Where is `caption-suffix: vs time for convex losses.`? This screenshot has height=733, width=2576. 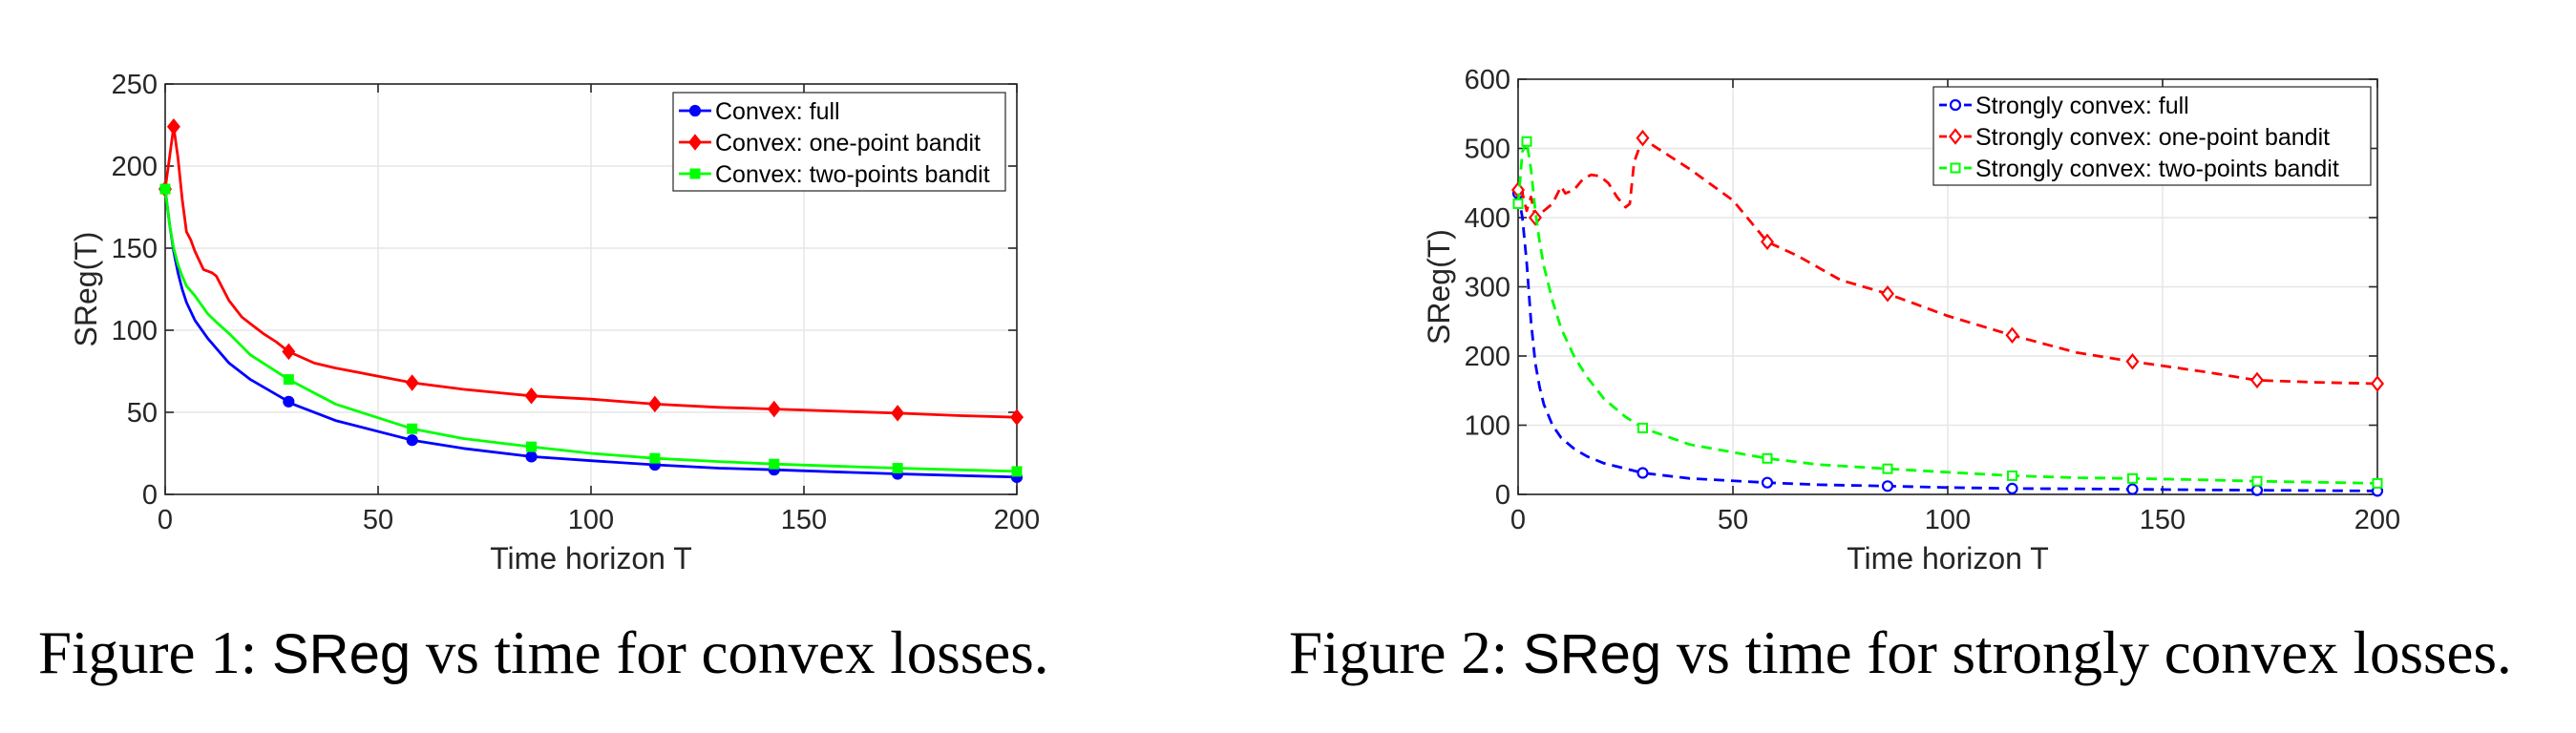
caption-suffix: vs time for convex losses. is located at coordinates (729, 652).